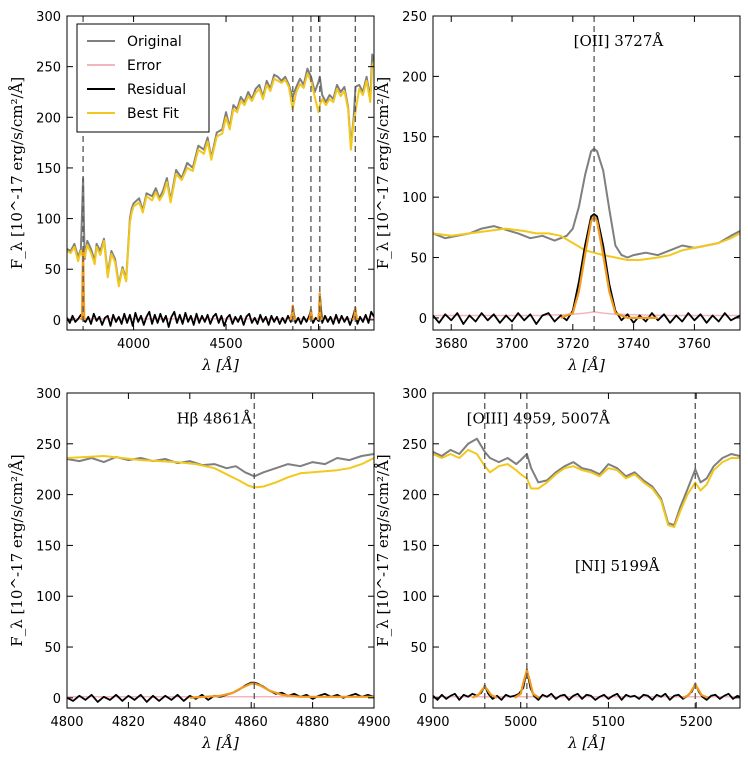 The height and width of the screenshot is (762, 748). I want to click on x-tick-label: 5200, so click(696, 722).